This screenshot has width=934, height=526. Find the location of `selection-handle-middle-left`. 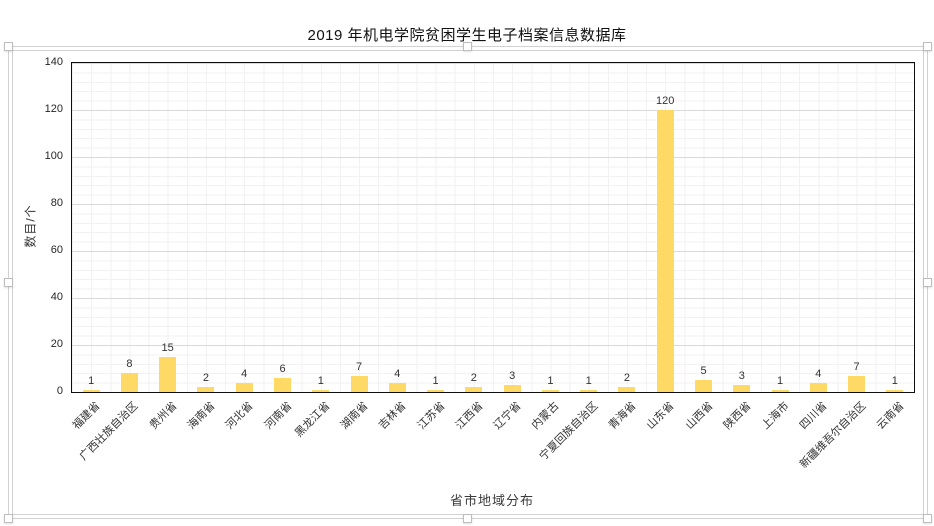

selection-handle-middle-left is located at coordinates (8, 282).